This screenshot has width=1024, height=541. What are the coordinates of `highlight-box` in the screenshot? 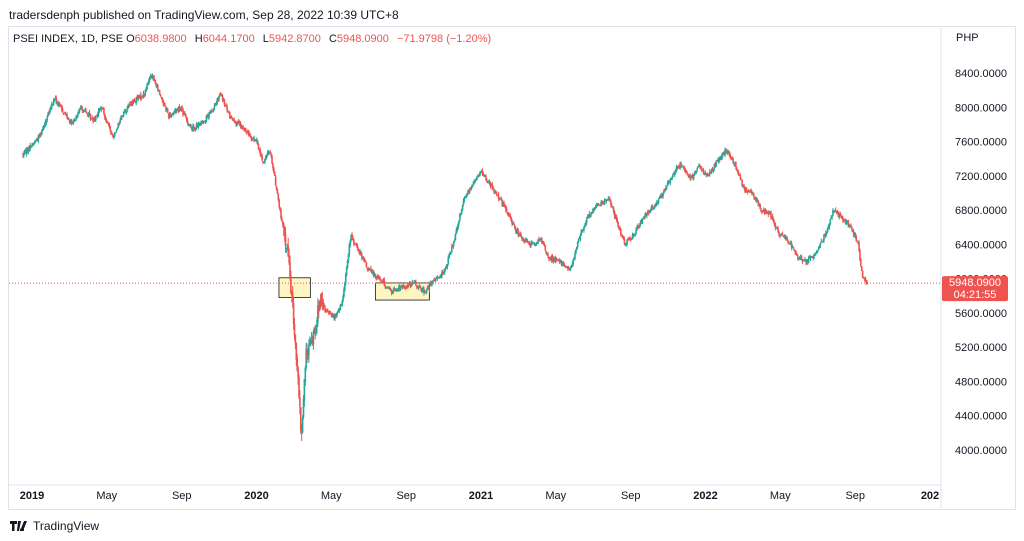 It's located at (294, 287).